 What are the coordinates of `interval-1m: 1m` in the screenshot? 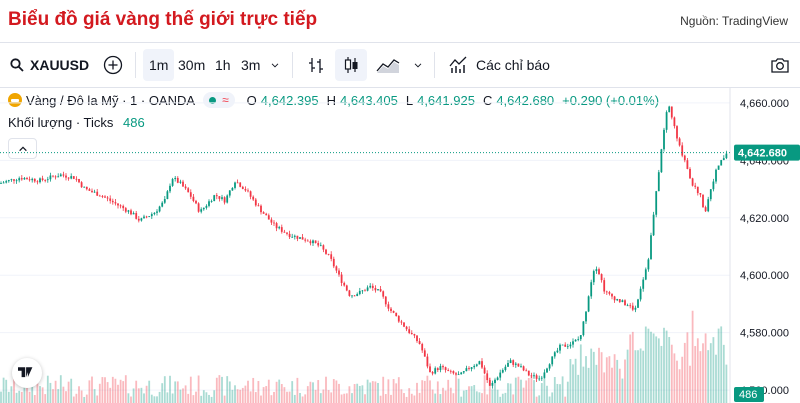 It's located at (159, 65).